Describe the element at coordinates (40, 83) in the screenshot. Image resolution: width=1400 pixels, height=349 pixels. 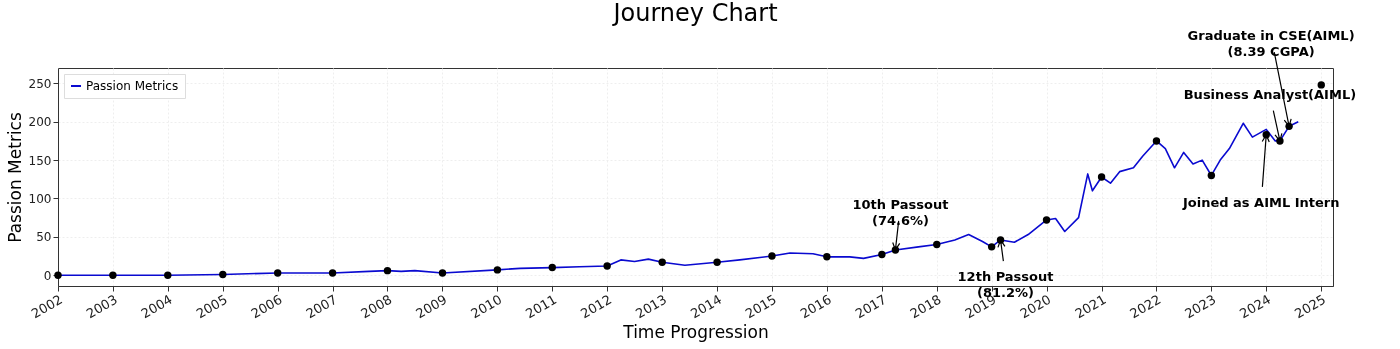
I see `y-tick-label: 250` at that location.